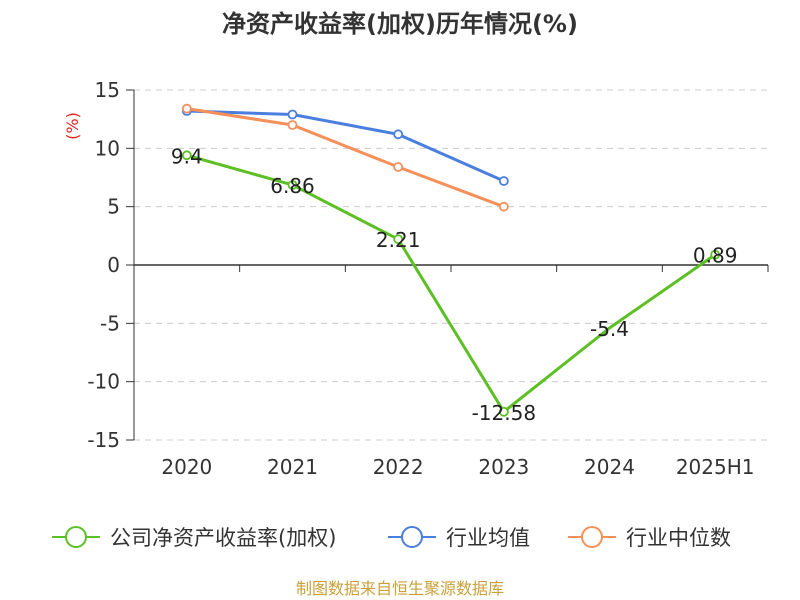 This screenshot has width=800, height=600. I want to click on x-tick-label: 2022, so click(398, 467).